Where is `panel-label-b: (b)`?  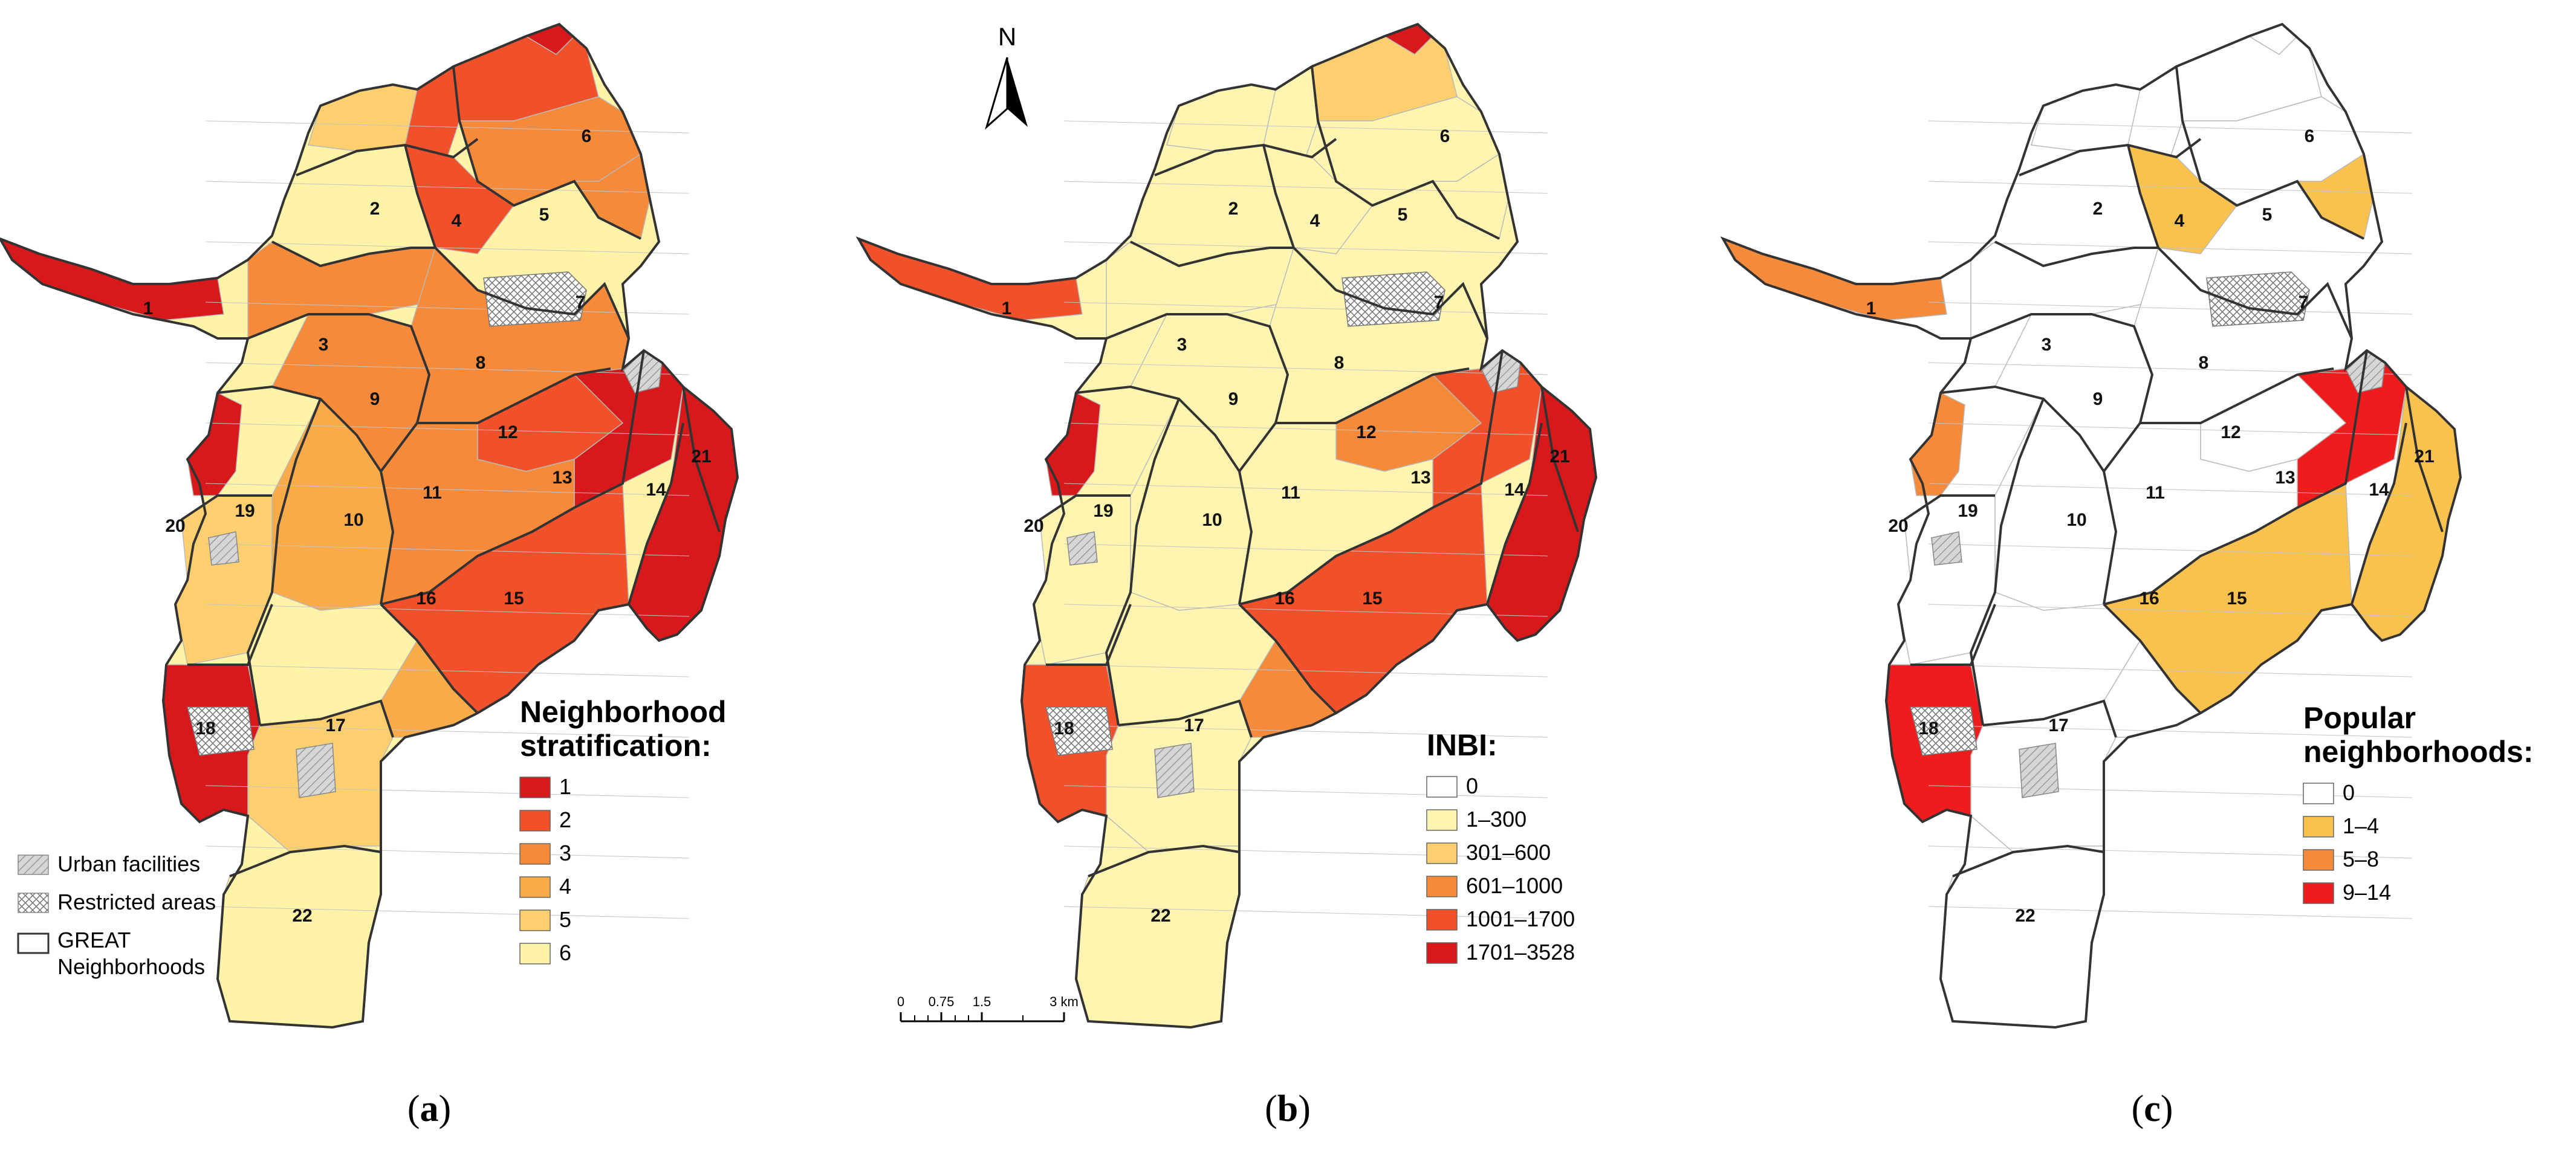
panel-label-b: (b) is located at coordinates (1288, 1108).